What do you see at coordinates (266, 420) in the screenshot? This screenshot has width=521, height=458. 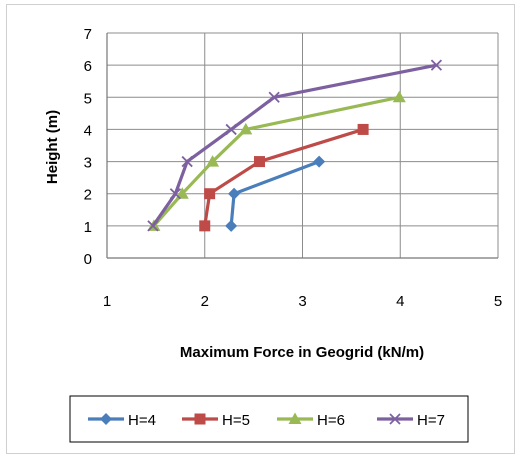 I see `legend: H=4 H=5 H=6 H=7` at bounding box center [266, 420].